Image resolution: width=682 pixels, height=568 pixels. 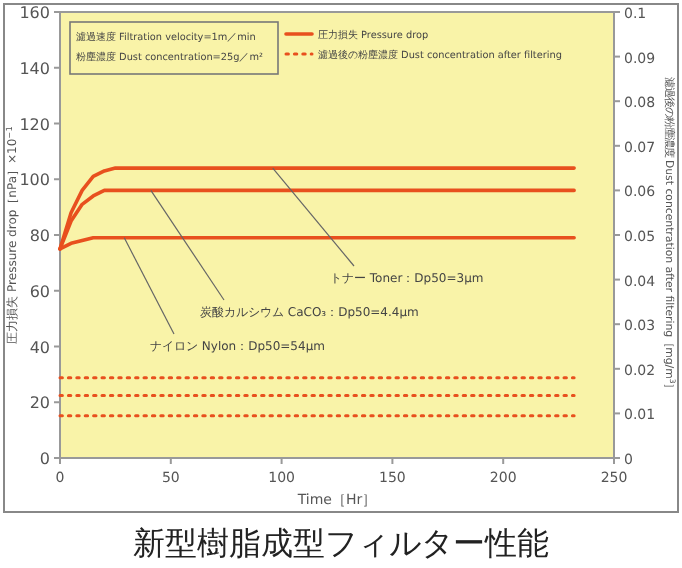 What do you see at coordinates (39, 291) in the screenshot?
I see `y-tick-label: 60` at bounding box center [39, 291].